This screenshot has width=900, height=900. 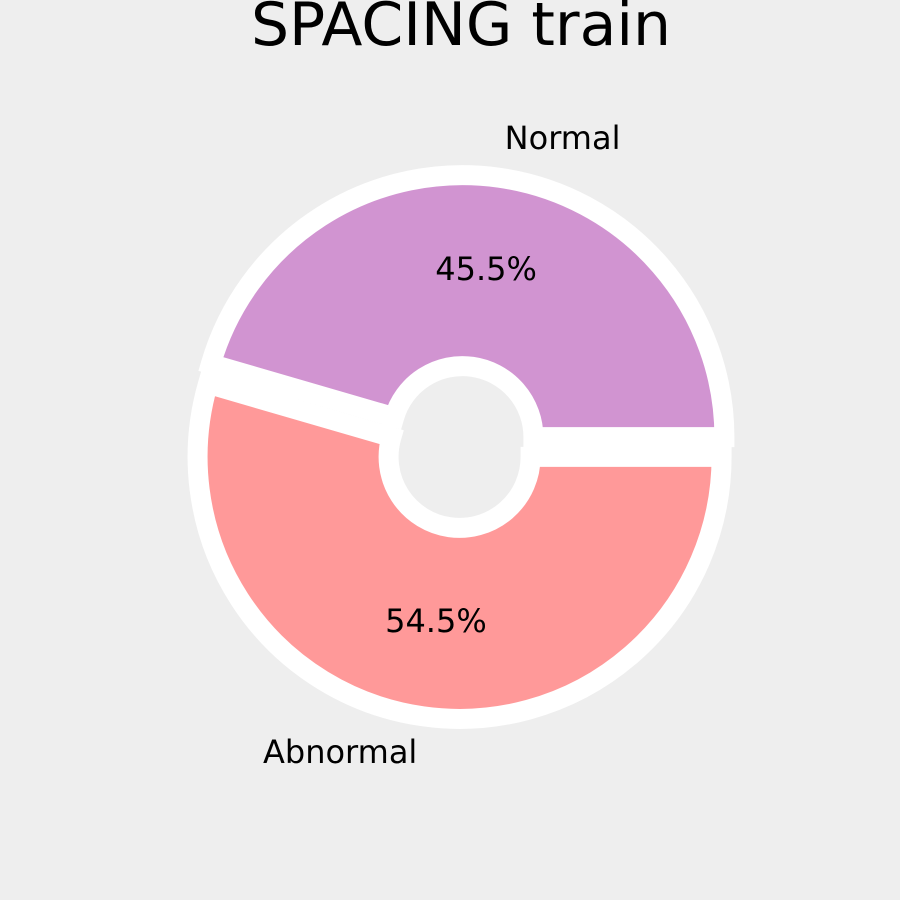 I want to click on category-label-normal: Normal, so click(x=563, y=138).